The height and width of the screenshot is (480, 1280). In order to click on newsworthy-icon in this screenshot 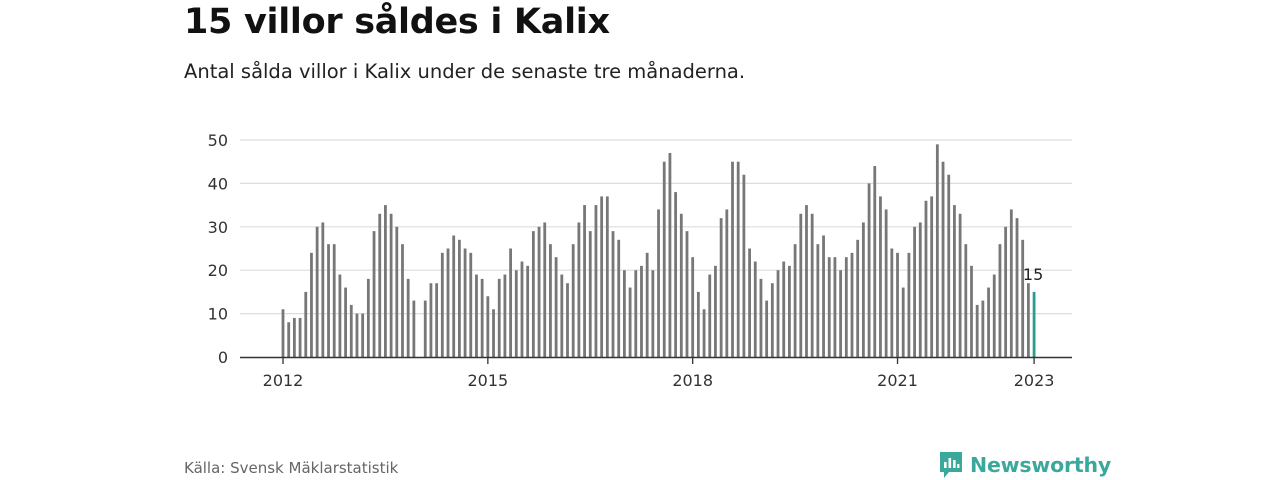, I will do `click(951, 465)`.